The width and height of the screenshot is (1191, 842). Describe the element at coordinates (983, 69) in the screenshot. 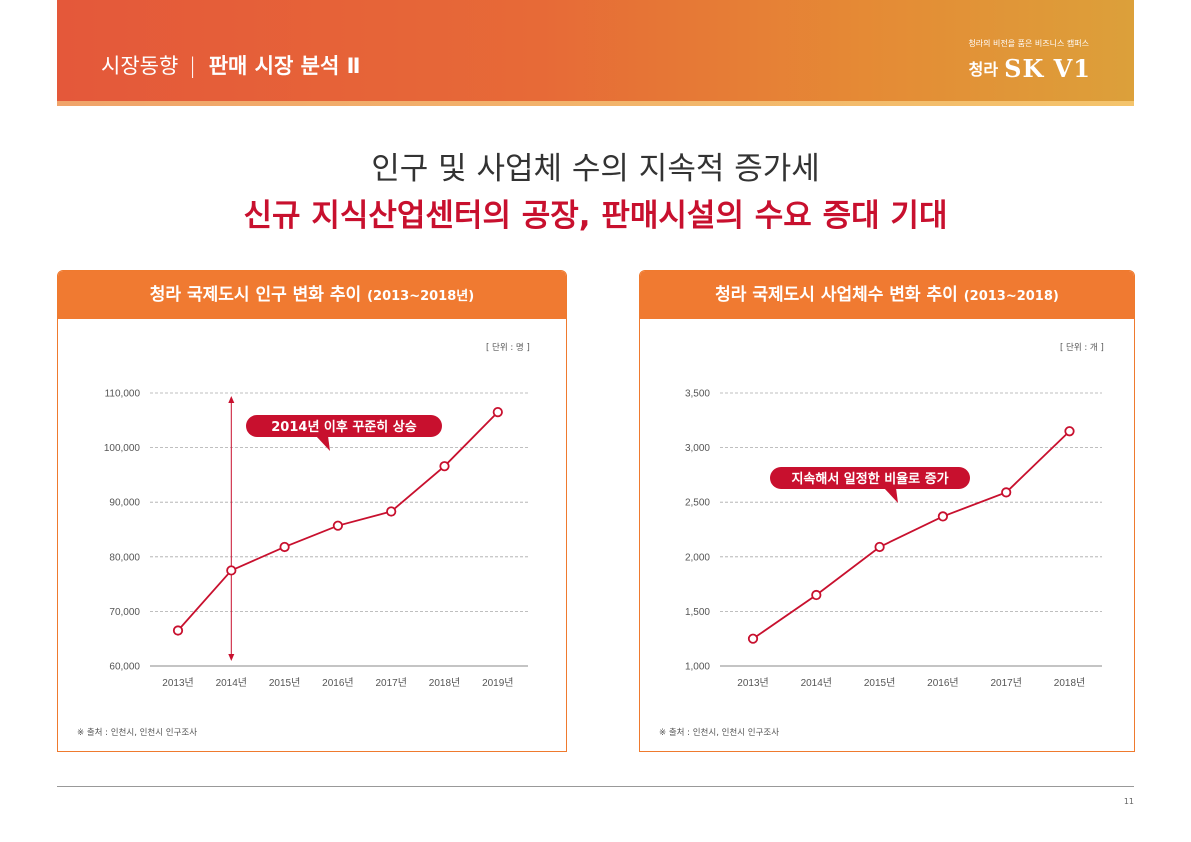

I see `brand-korean: 청라` at that location.